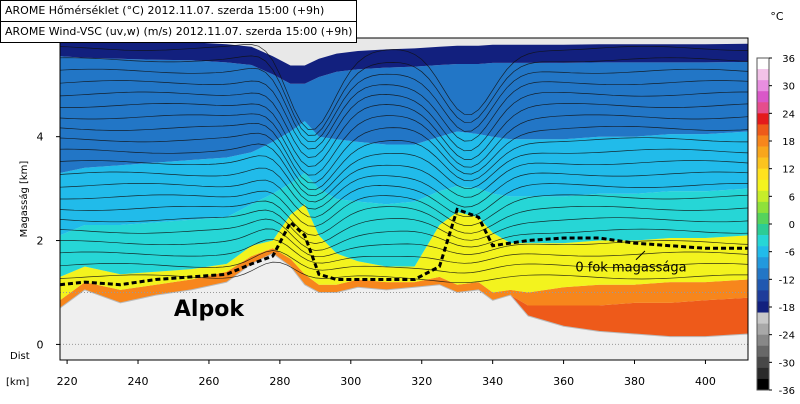 The height and width of the screenshot is (404, 800). Describe the element at coordinates (634, 381) in the screenshot. I see `x-tick-label: 380` at that location.